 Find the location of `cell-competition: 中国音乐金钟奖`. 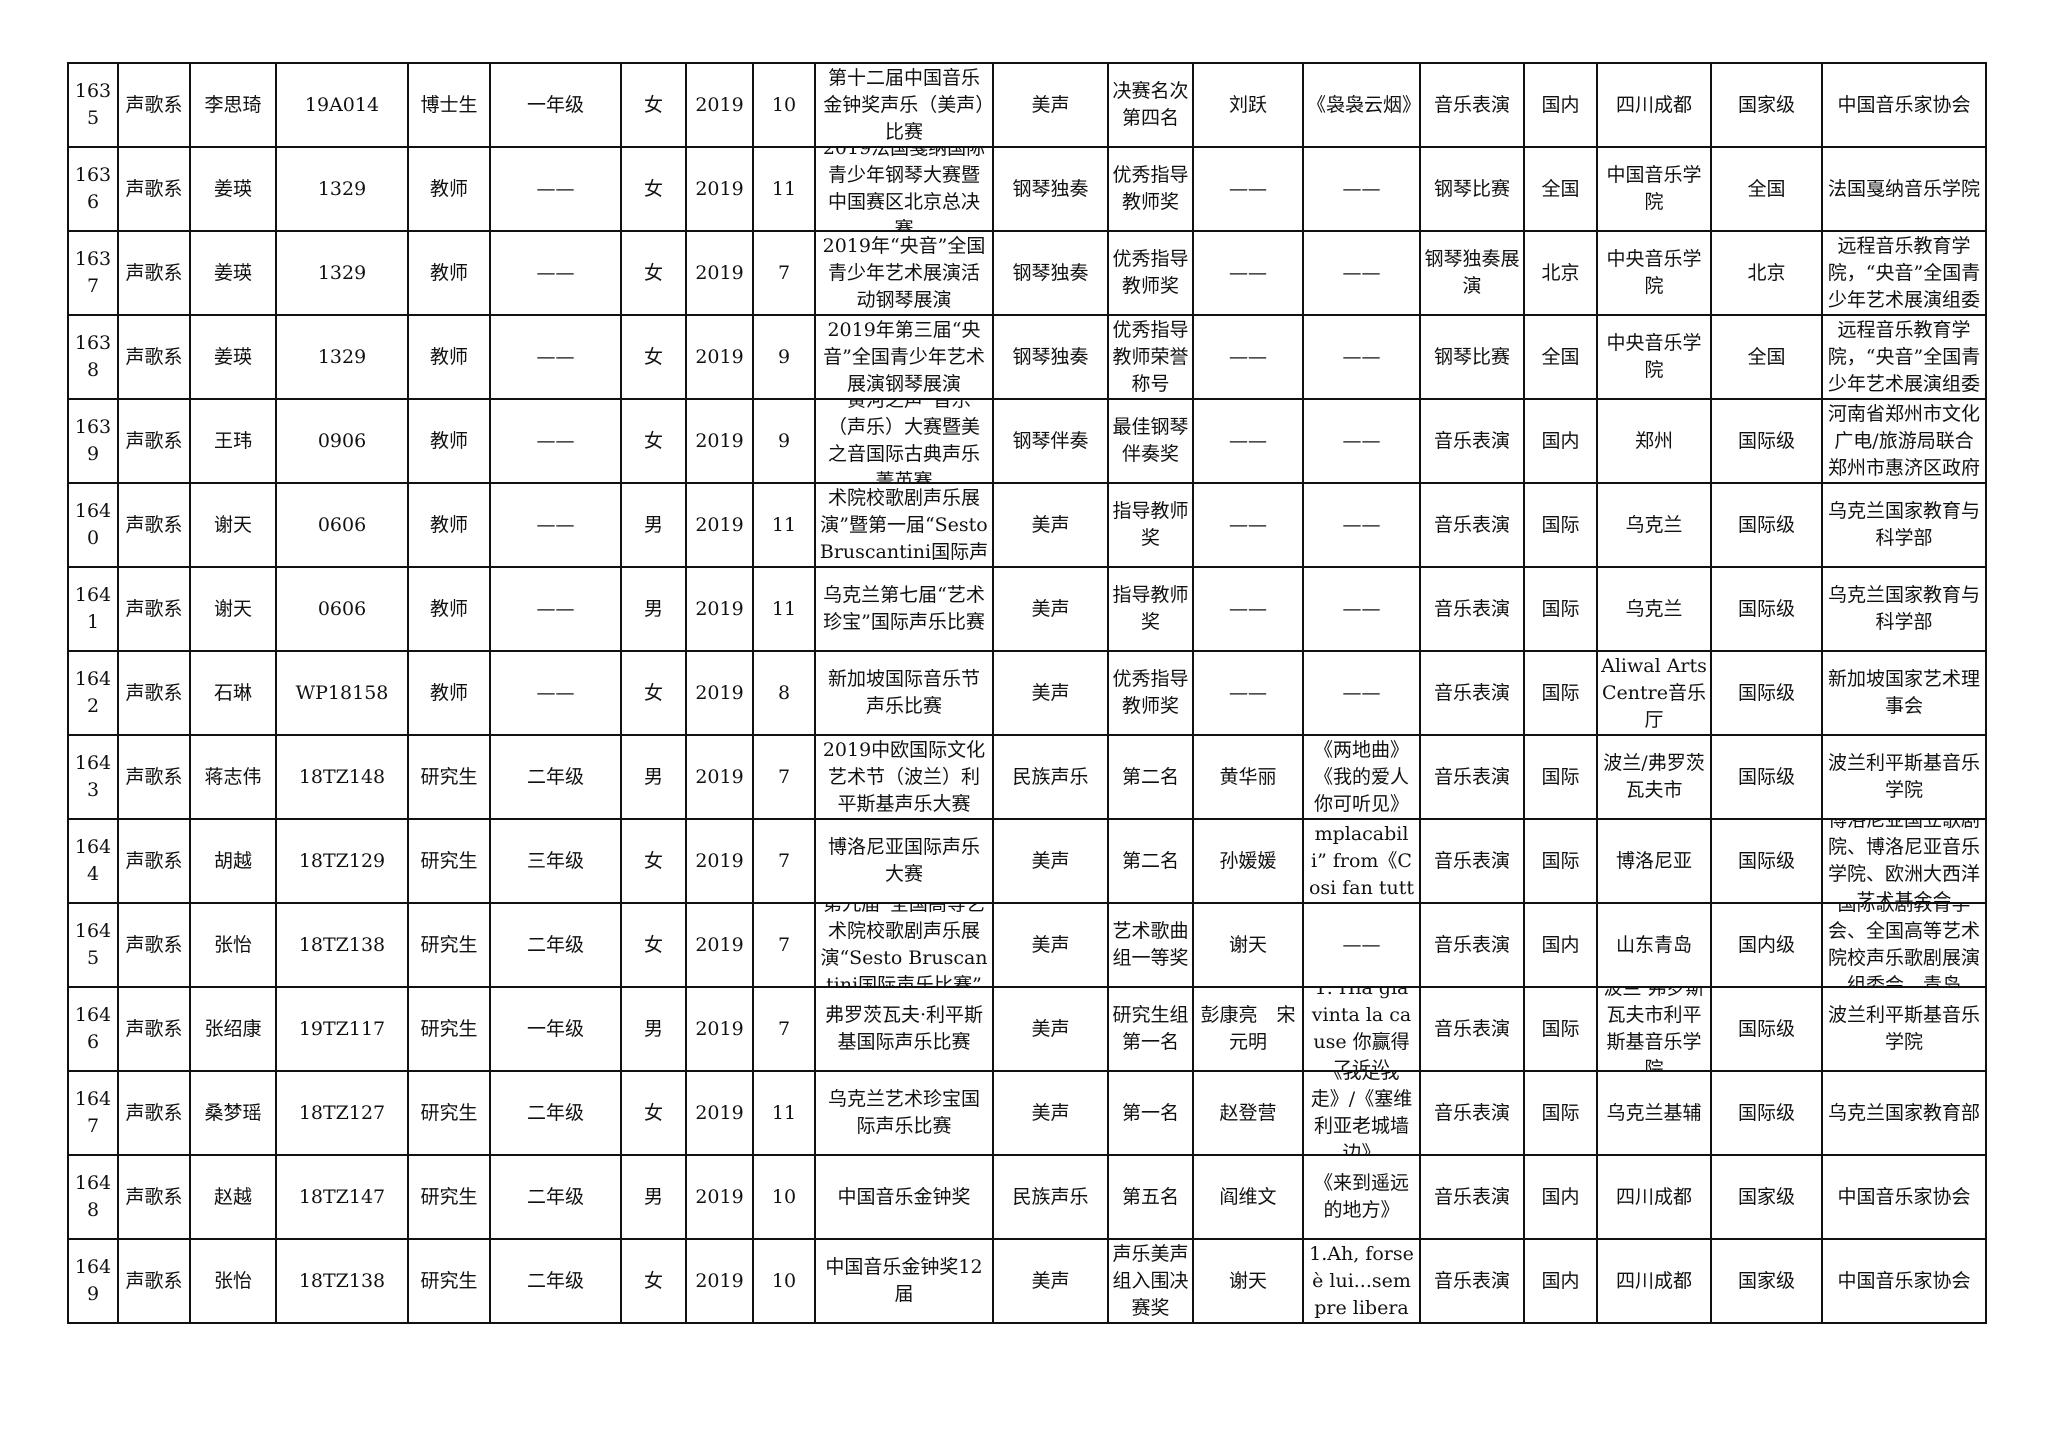

cell-competition: 中国音乐金钟奖 is located at coordinates (904, 1197).